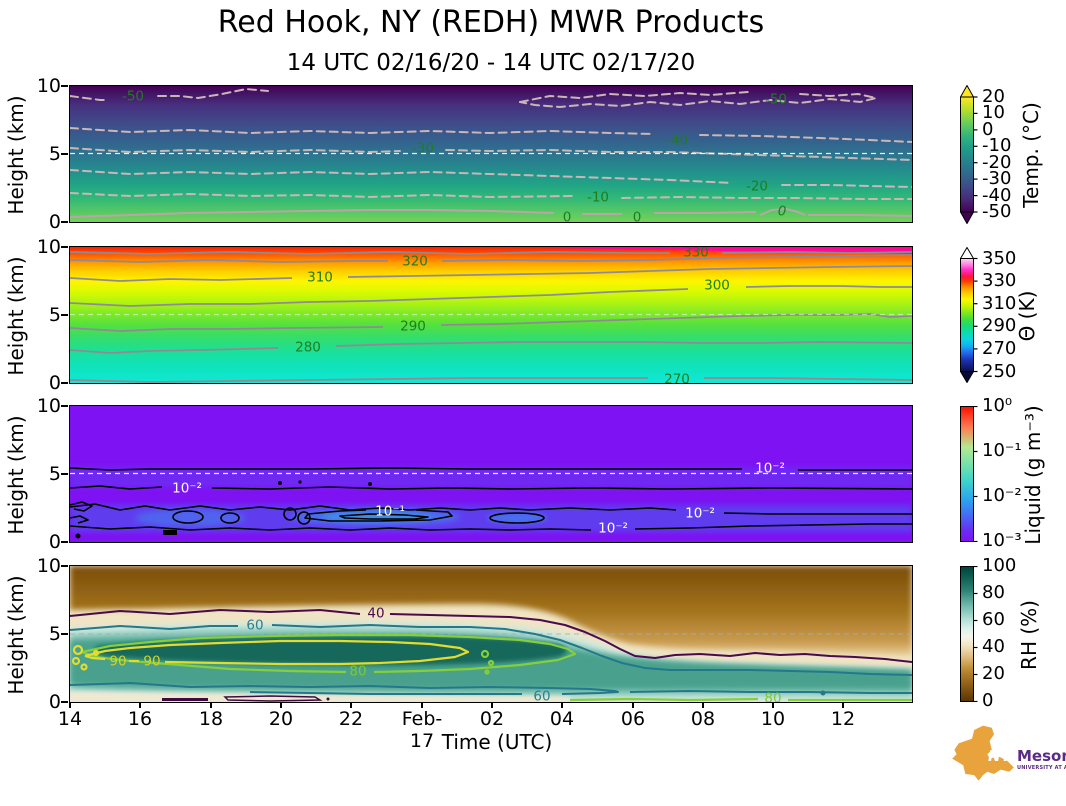 The height and width of the screenshot is (806, 1066). What do you see at coordinates (1041, 768) in the screenshot?
I see `logo-tagline: UNIVERSITY AT ALBANY` at bounding box center [1041, 768].